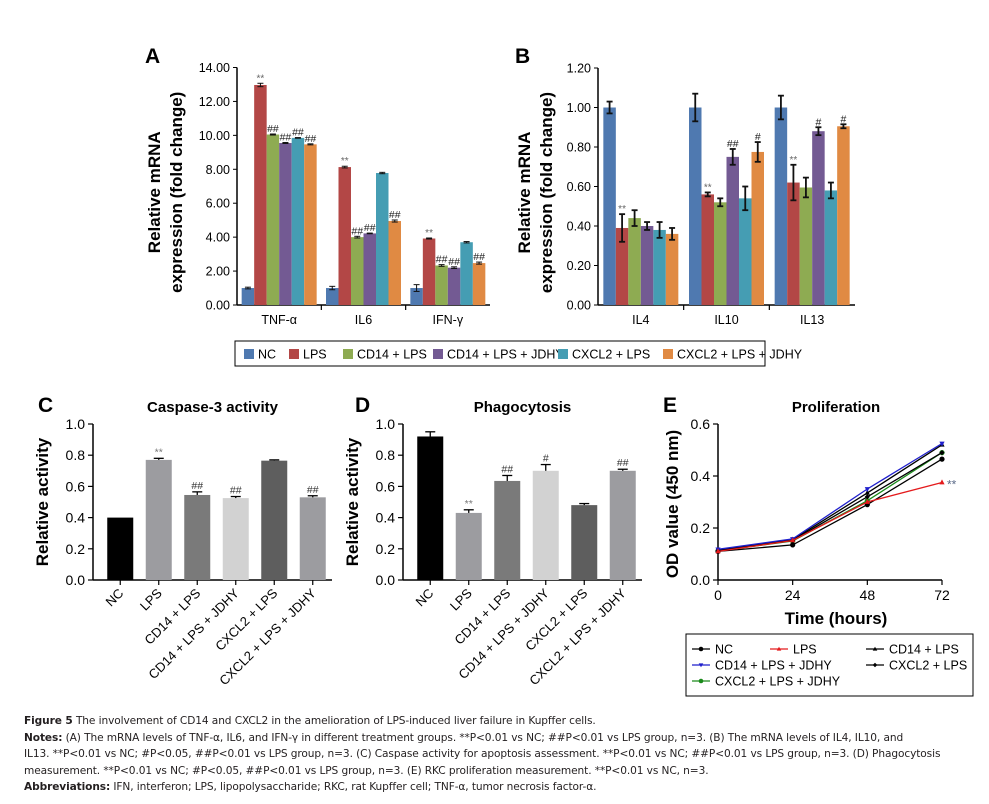 The image size is (989, 804). What do you see at coordinates (218, 238) in the screenshot?
I see `y-tick-label: 4.00` at bounding box center [218, 238].